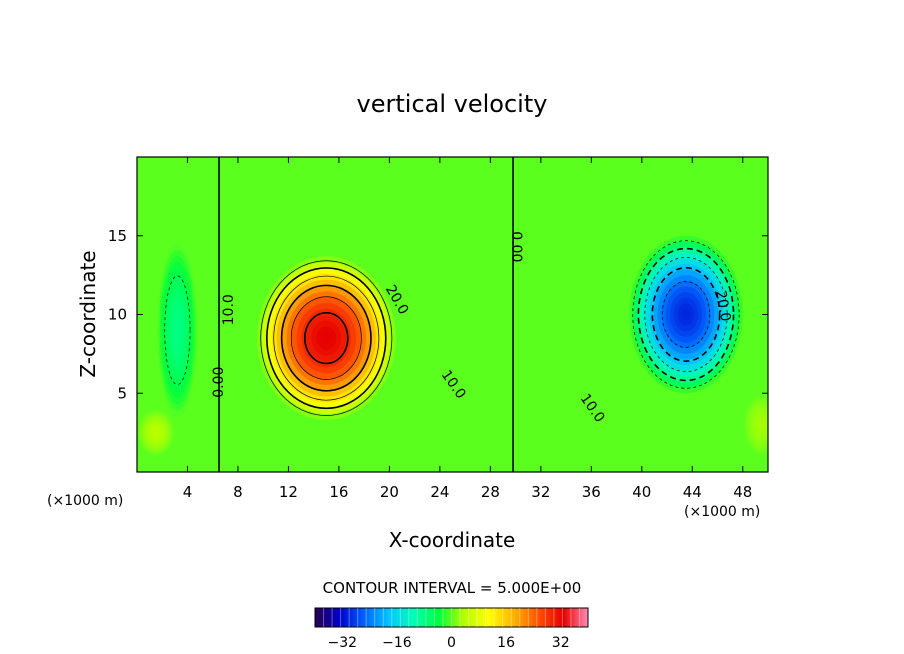  Describe the element at coordinates (288, 492) in the screenshot. I see `x-tick-label: 12` at that location.